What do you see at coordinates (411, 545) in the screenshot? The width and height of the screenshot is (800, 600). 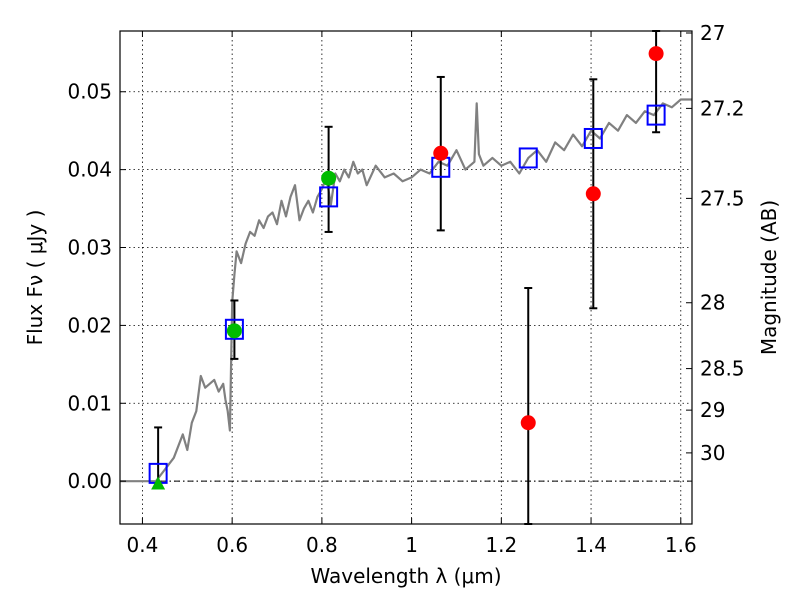 I see `x-tick-label: 1` at bounding box center [411, 545].